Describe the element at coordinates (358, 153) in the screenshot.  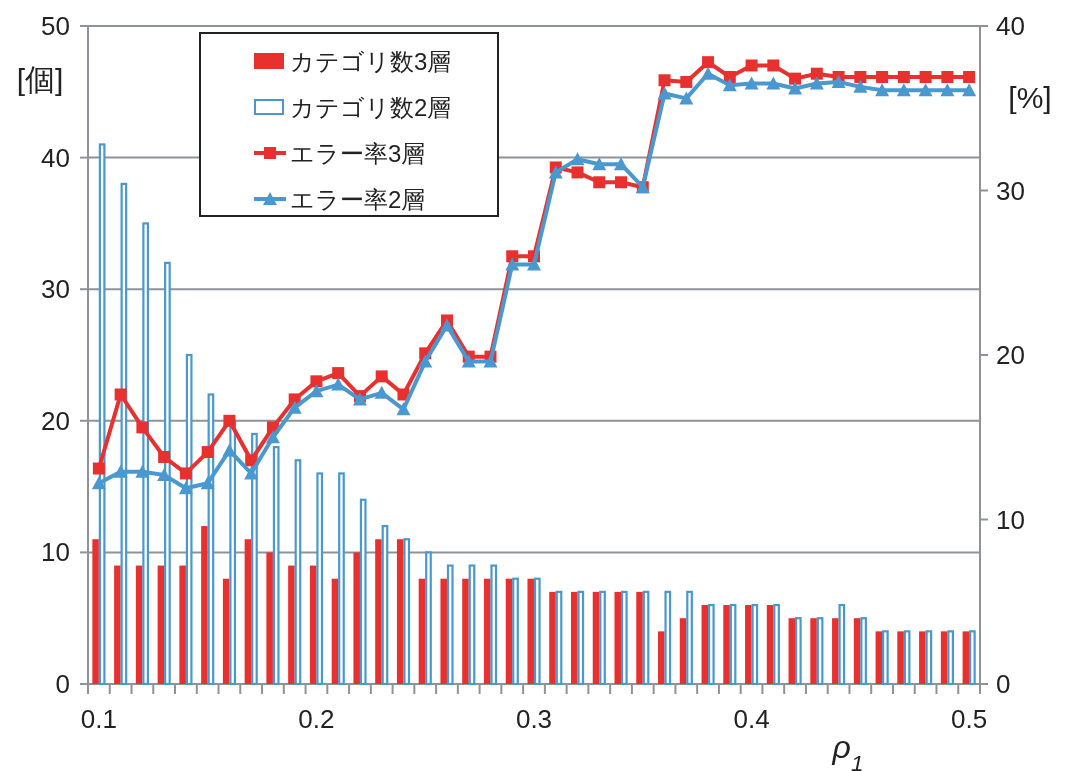
I see `legend-label: エラー率3層` at that location.